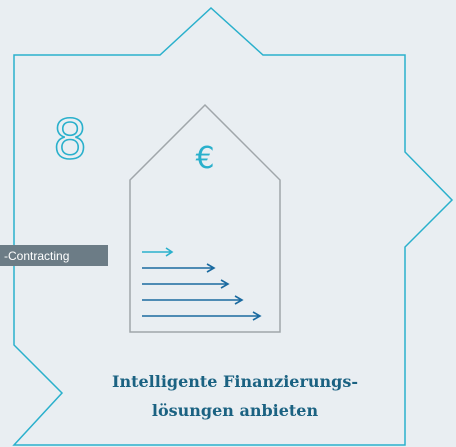 The image size is (456, 447). I want to click on caption-line: lösungen anbieten, so click(235, 410).